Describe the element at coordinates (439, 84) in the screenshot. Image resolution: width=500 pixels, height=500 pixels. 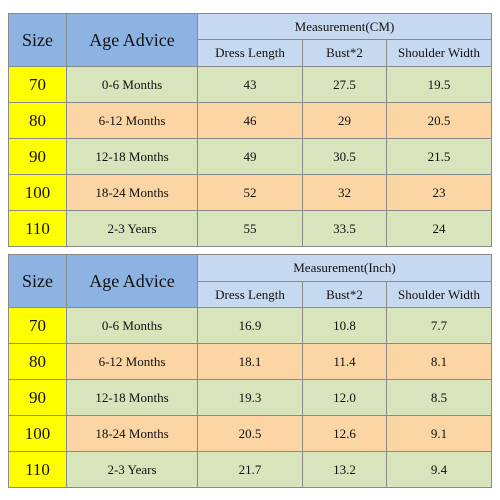
I see `shoulder-width-cell: 19.5` at that location.